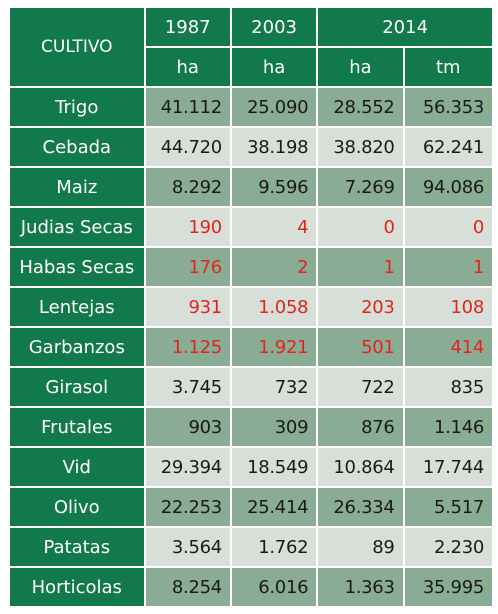  What do you see at coordinates (274, 427) in the screenshot?
I see `value-cell: 309` at bounding box center [274, 427].